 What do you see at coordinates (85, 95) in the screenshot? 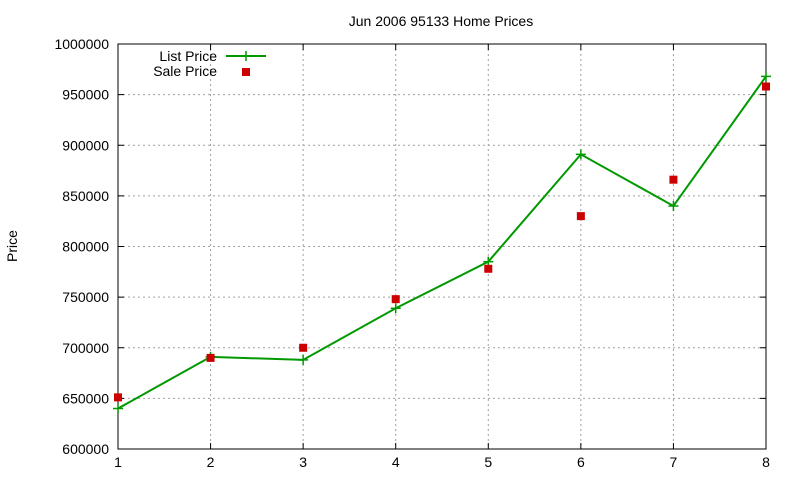
I see `y-tick-label: 950000` at bounding box center [85, 95].